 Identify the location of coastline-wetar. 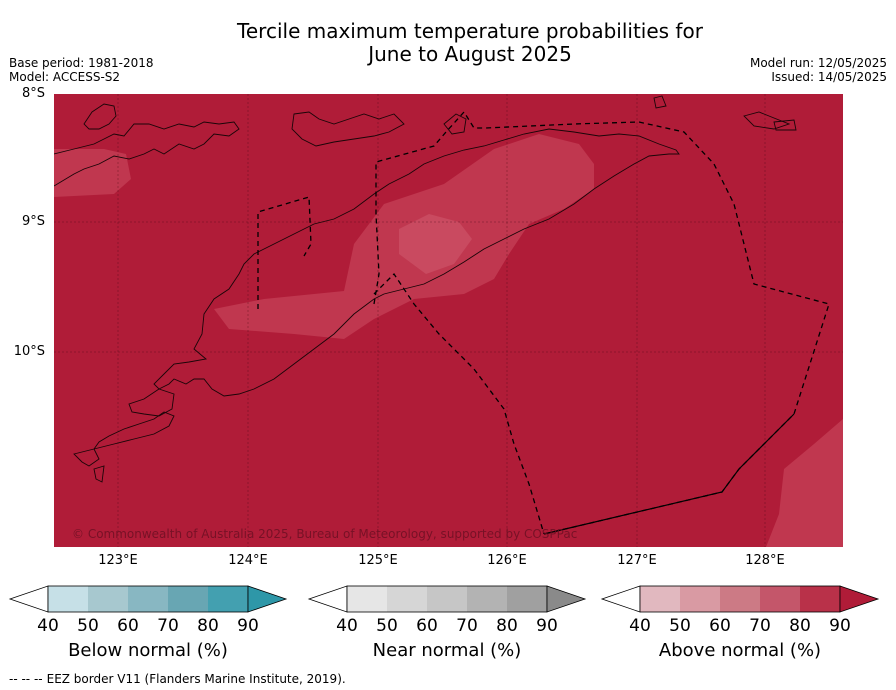
(767, 120).